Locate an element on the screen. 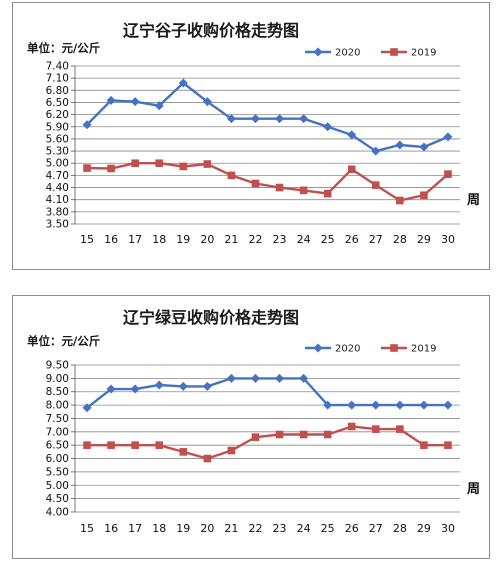 This screenshot has height=565, width=499. x-tick-label: 22 is located at coordinates (255, 239).